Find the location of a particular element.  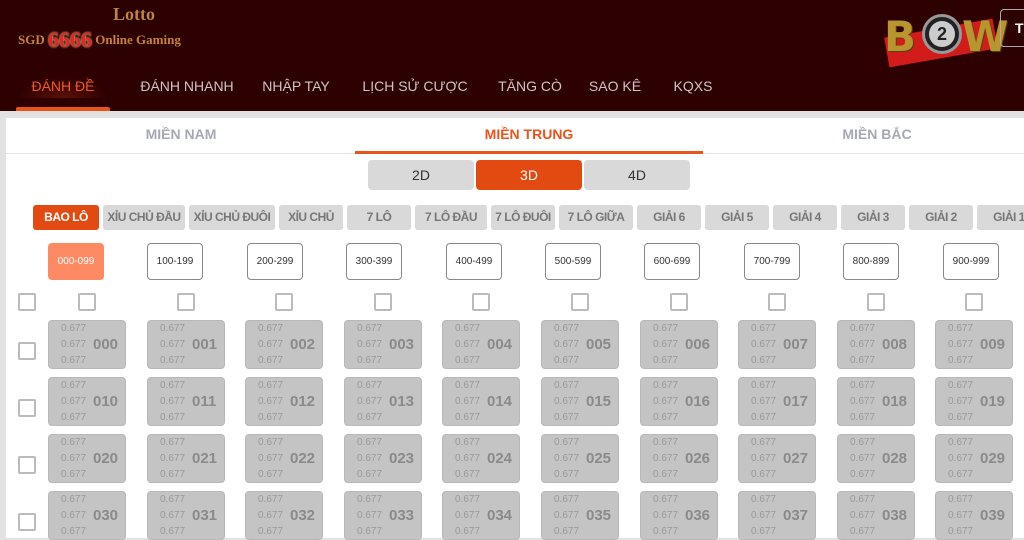

range-button: 700-799 is located at coordinates (772, 261).